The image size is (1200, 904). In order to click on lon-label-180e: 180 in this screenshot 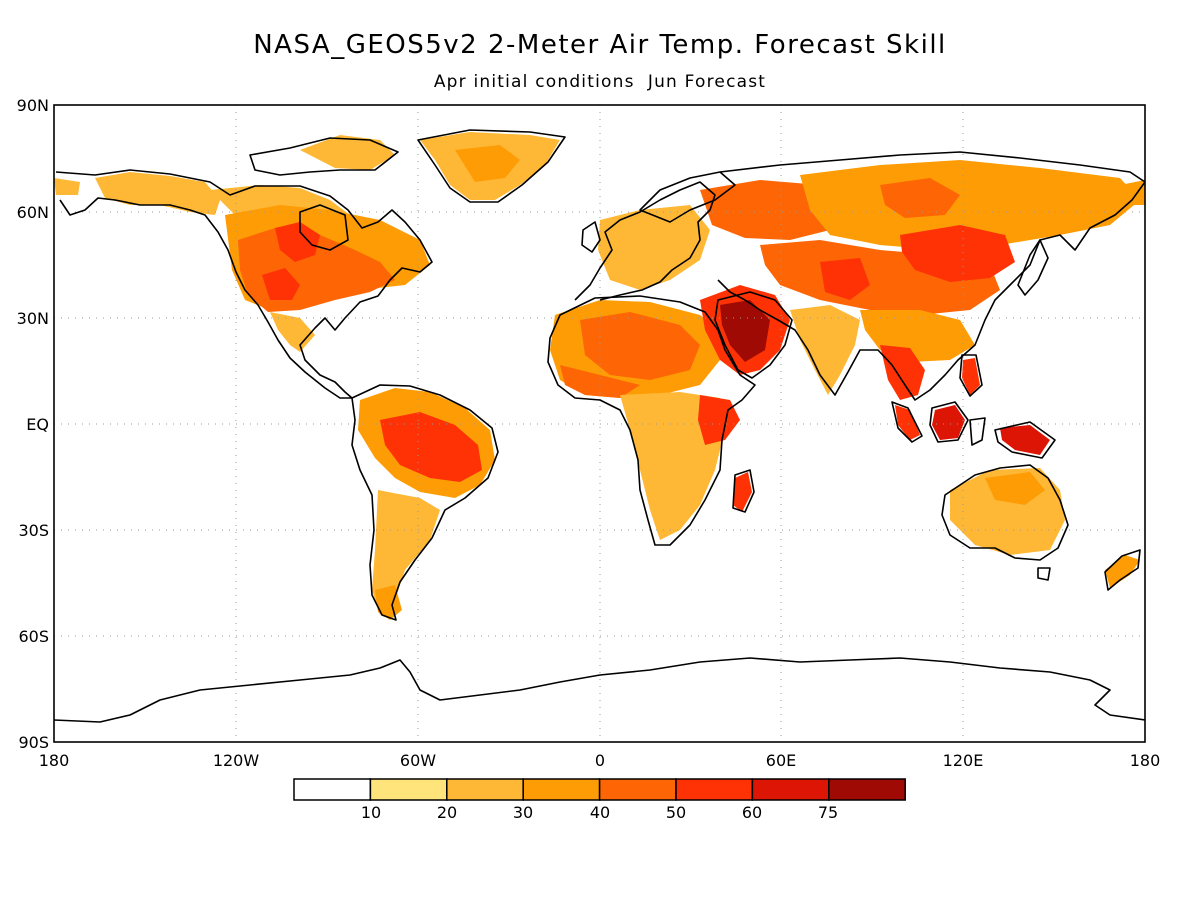, I will do `click(1145, 760)`.